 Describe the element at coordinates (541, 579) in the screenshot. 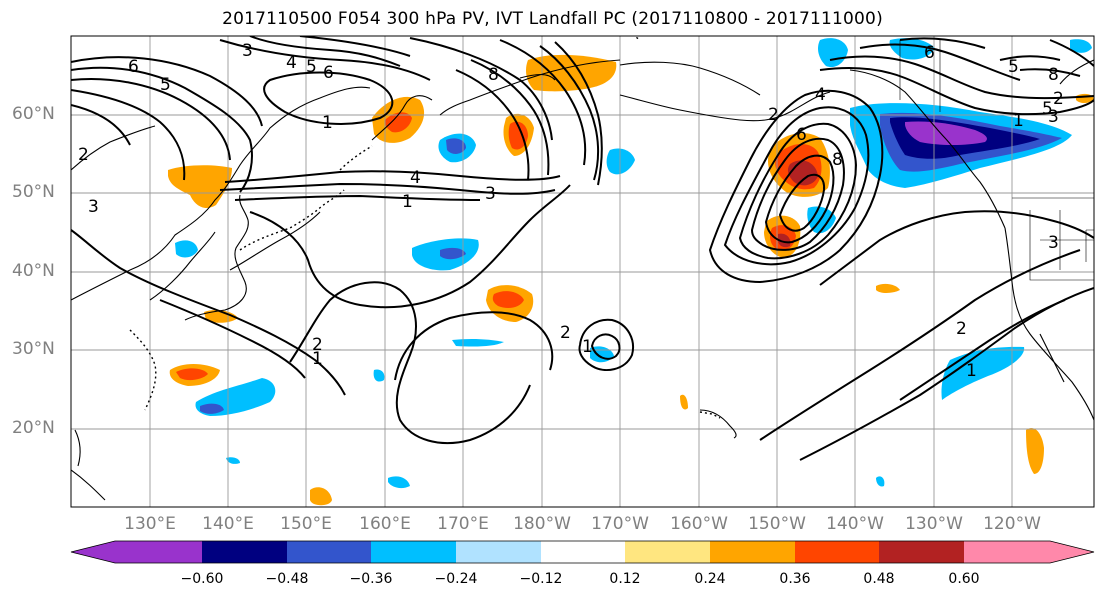

I see `colorbar-tick-label: −0.12` at that location.